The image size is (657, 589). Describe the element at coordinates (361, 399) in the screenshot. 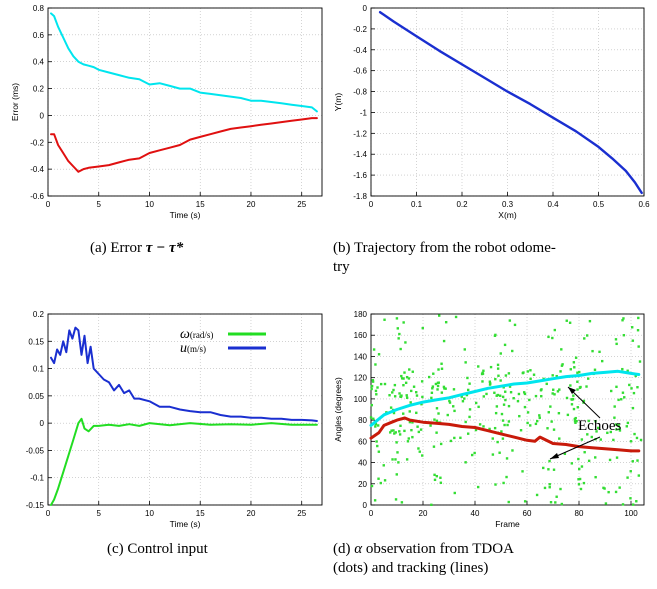

I see `tick-label-y: 100` at that location.